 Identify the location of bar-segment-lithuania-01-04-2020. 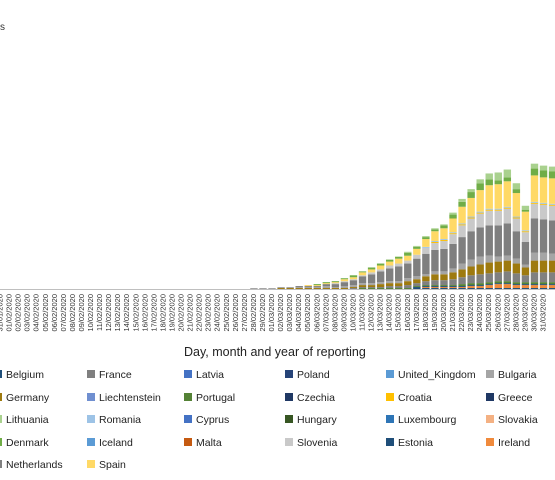
(551, 169).